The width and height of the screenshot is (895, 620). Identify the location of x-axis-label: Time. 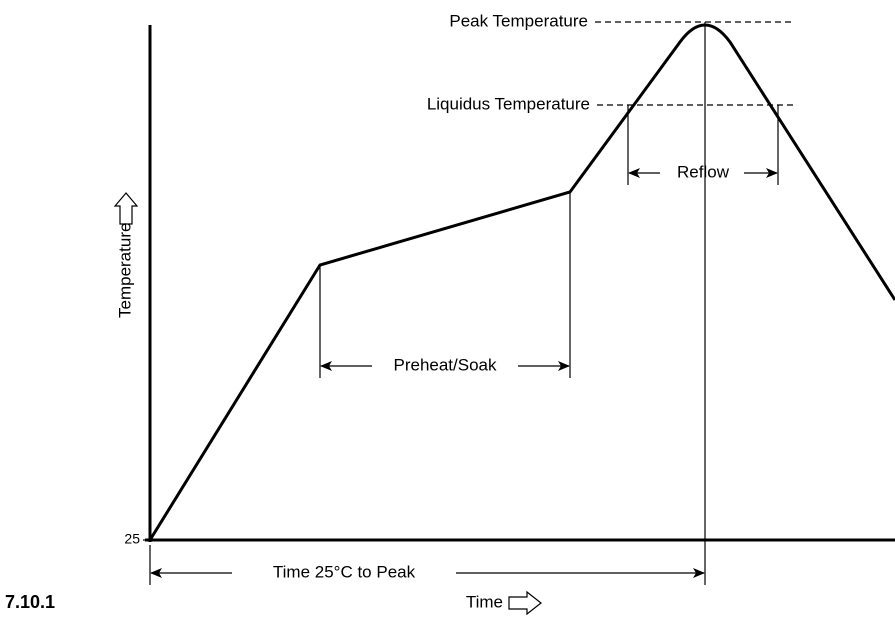
(484, 601).